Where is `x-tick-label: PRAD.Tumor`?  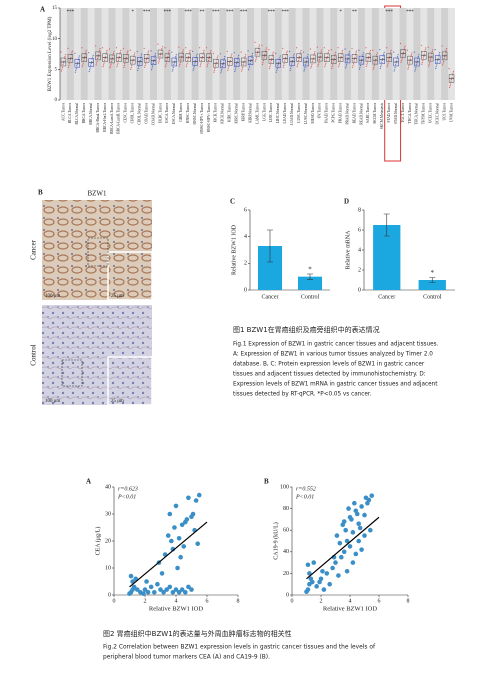
x-tick-label: PRAD.Tumor is located at coordinates (340, 112).